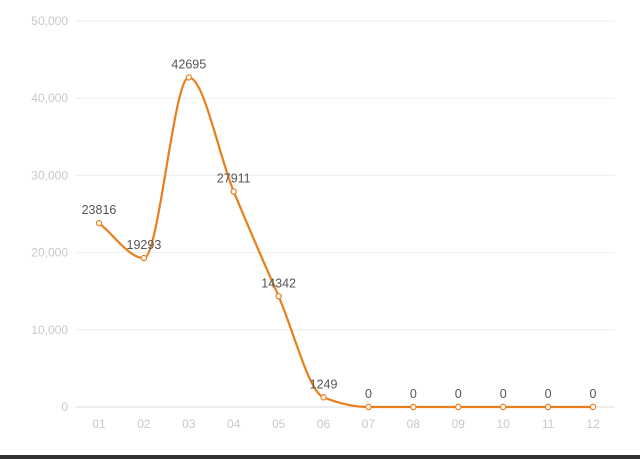  What do you see at coordinates (49, 330) in the screenshot?
I see `y-tick-label: 10,000` at bounding box center [49, 330].